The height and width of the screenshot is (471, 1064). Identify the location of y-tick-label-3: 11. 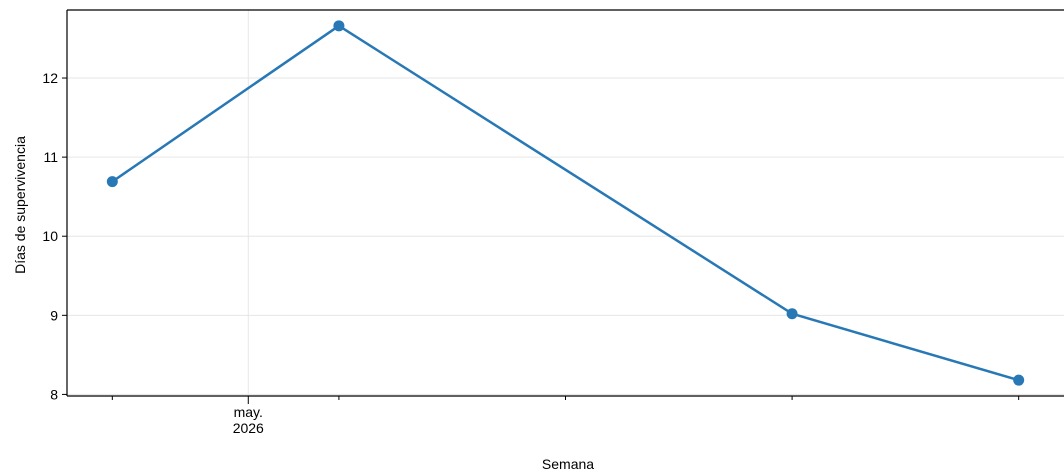
(50, 157).